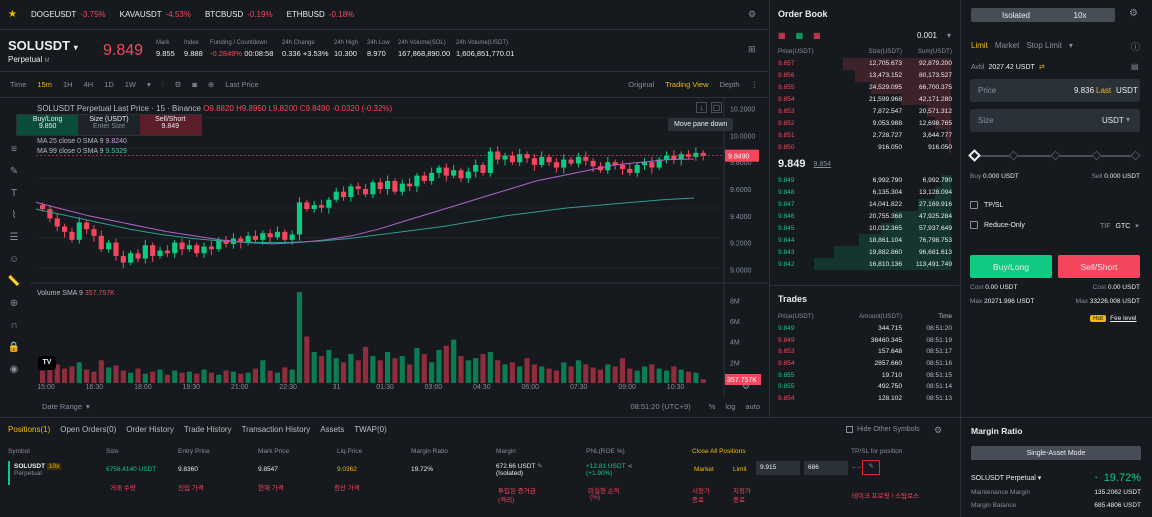  I want to click on indicator-icon: ⫶, so click(162, 84).